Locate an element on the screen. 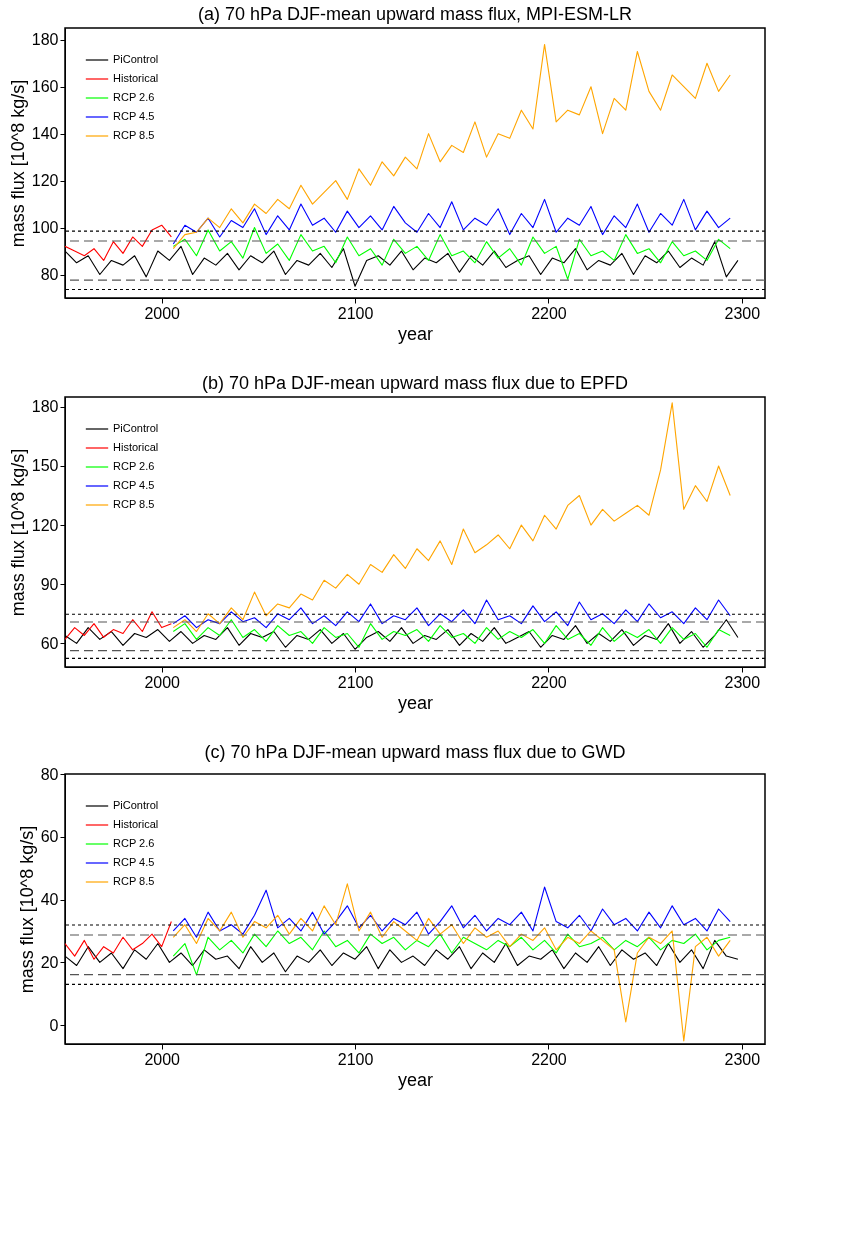 This screenshot has width=844, height=1257. y-tick-label: 150 is located at coordinates (45, 466).